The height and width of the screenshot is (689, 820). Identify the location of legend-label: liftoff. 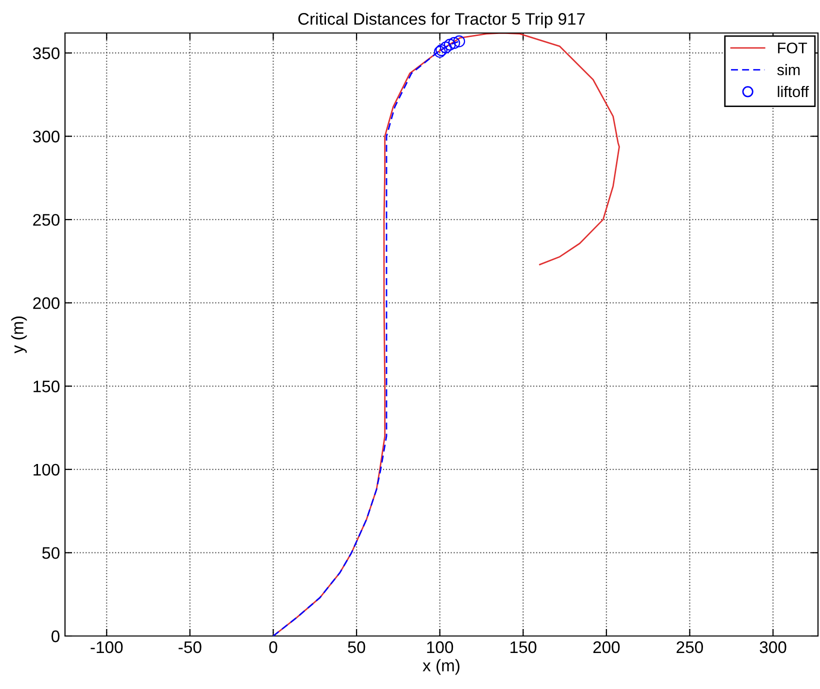
(793, 92).